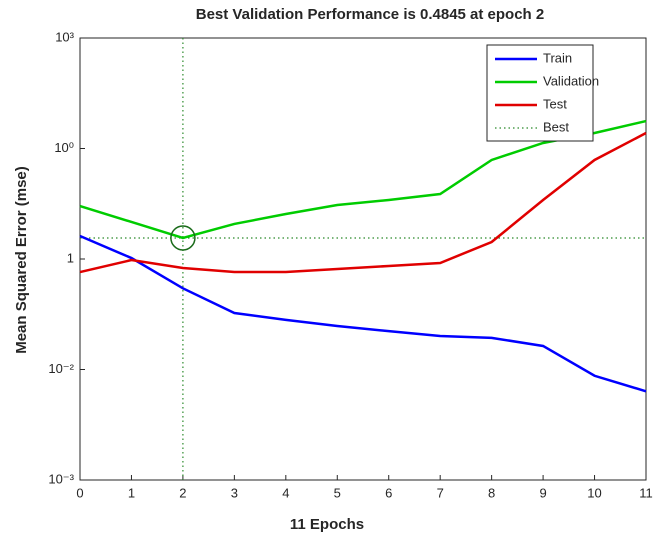 The width and height of the screenshot is (654, 544). What do you see at coordinates (327, 524) in the screenshot?
I see `x-axis-label: 11 Epochs` at bounding box center [327, 524].